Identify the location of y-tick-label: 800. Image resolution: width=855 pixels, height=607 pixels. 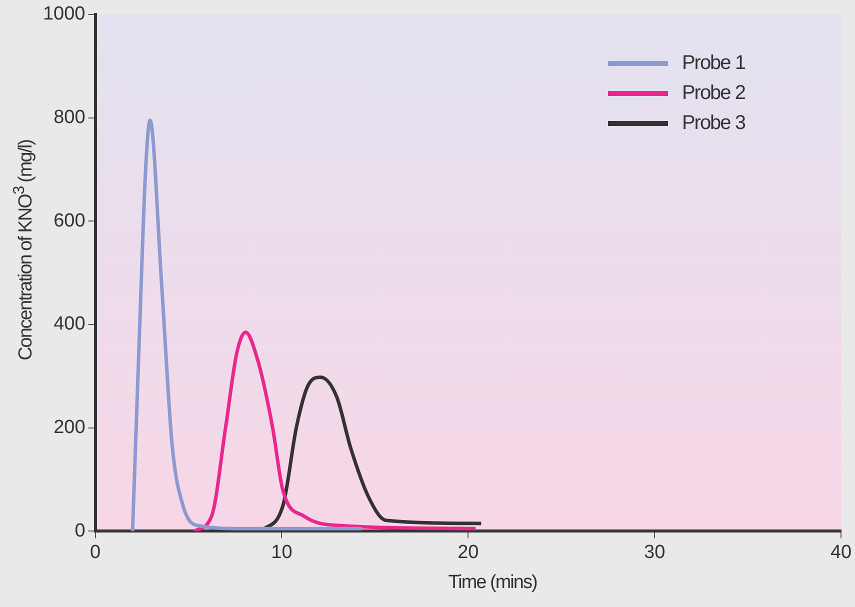
(70, 117).